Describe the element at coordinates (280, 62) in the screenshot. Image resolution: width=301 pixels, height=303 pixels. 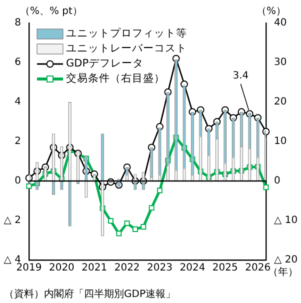
I see `y2-tick-label: 30` at that location.